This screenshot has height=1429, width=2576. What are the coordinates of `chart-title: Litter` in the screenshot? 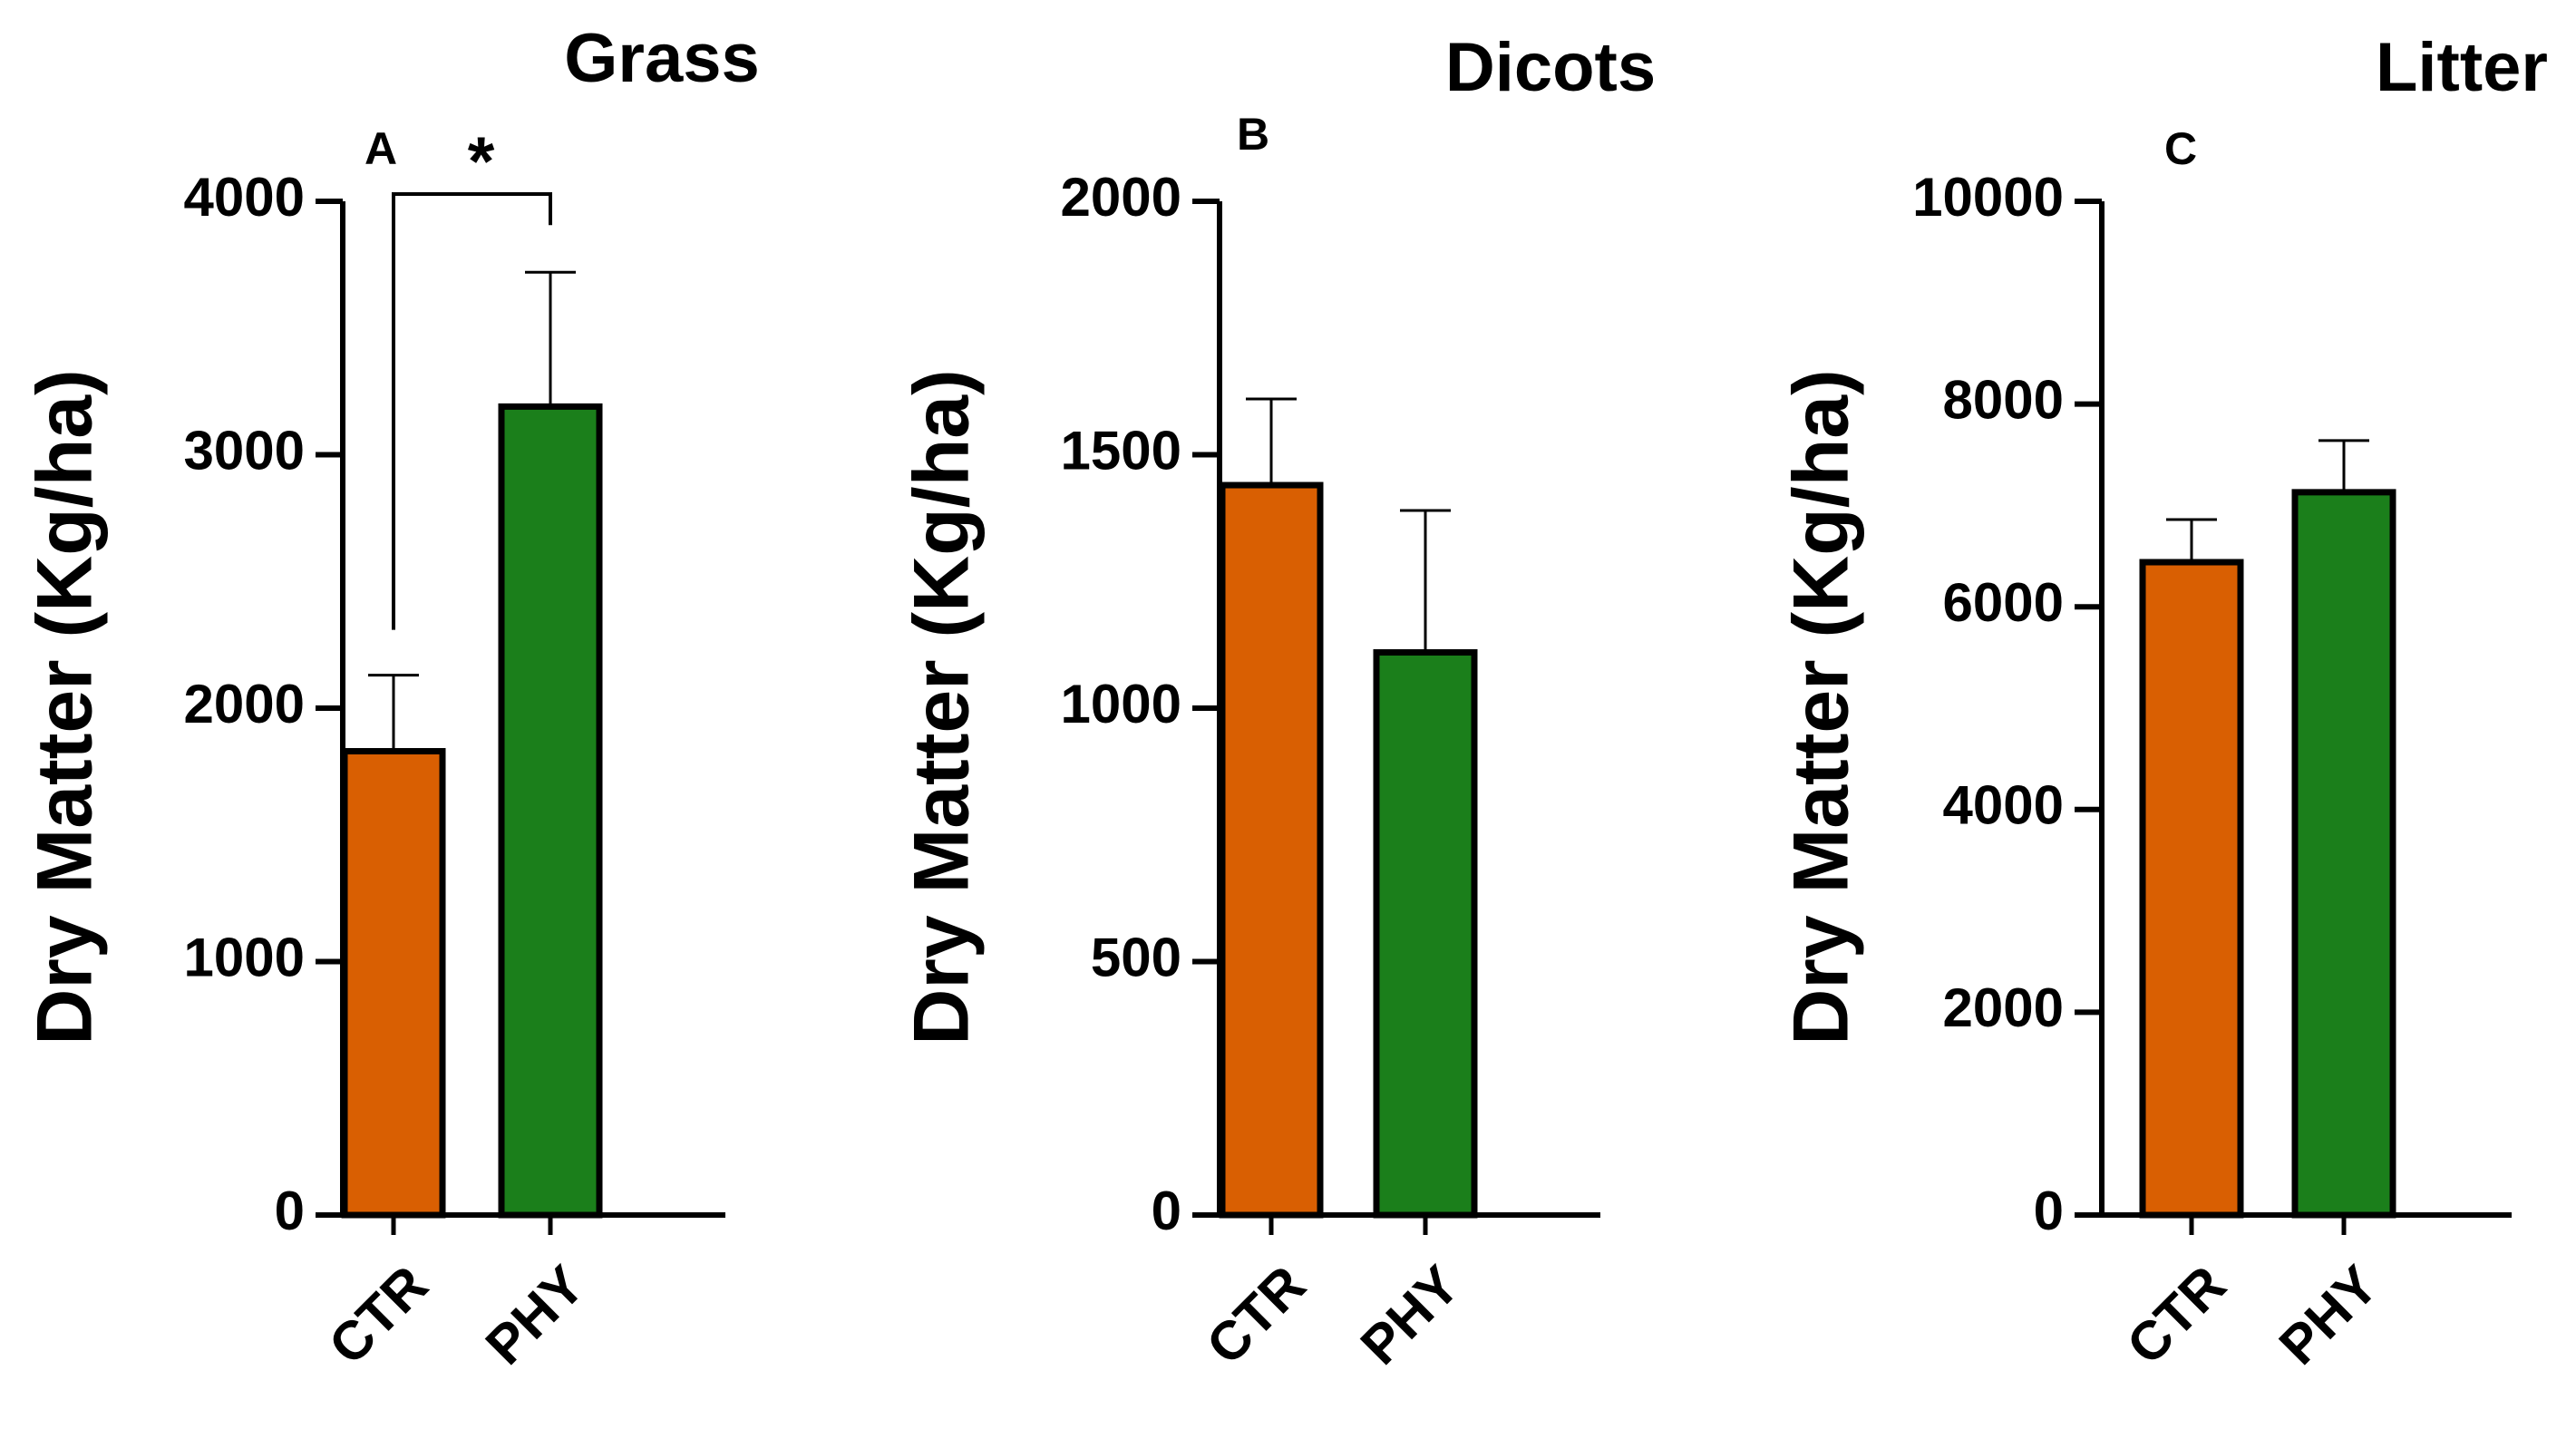 It's located at (2462, 67).